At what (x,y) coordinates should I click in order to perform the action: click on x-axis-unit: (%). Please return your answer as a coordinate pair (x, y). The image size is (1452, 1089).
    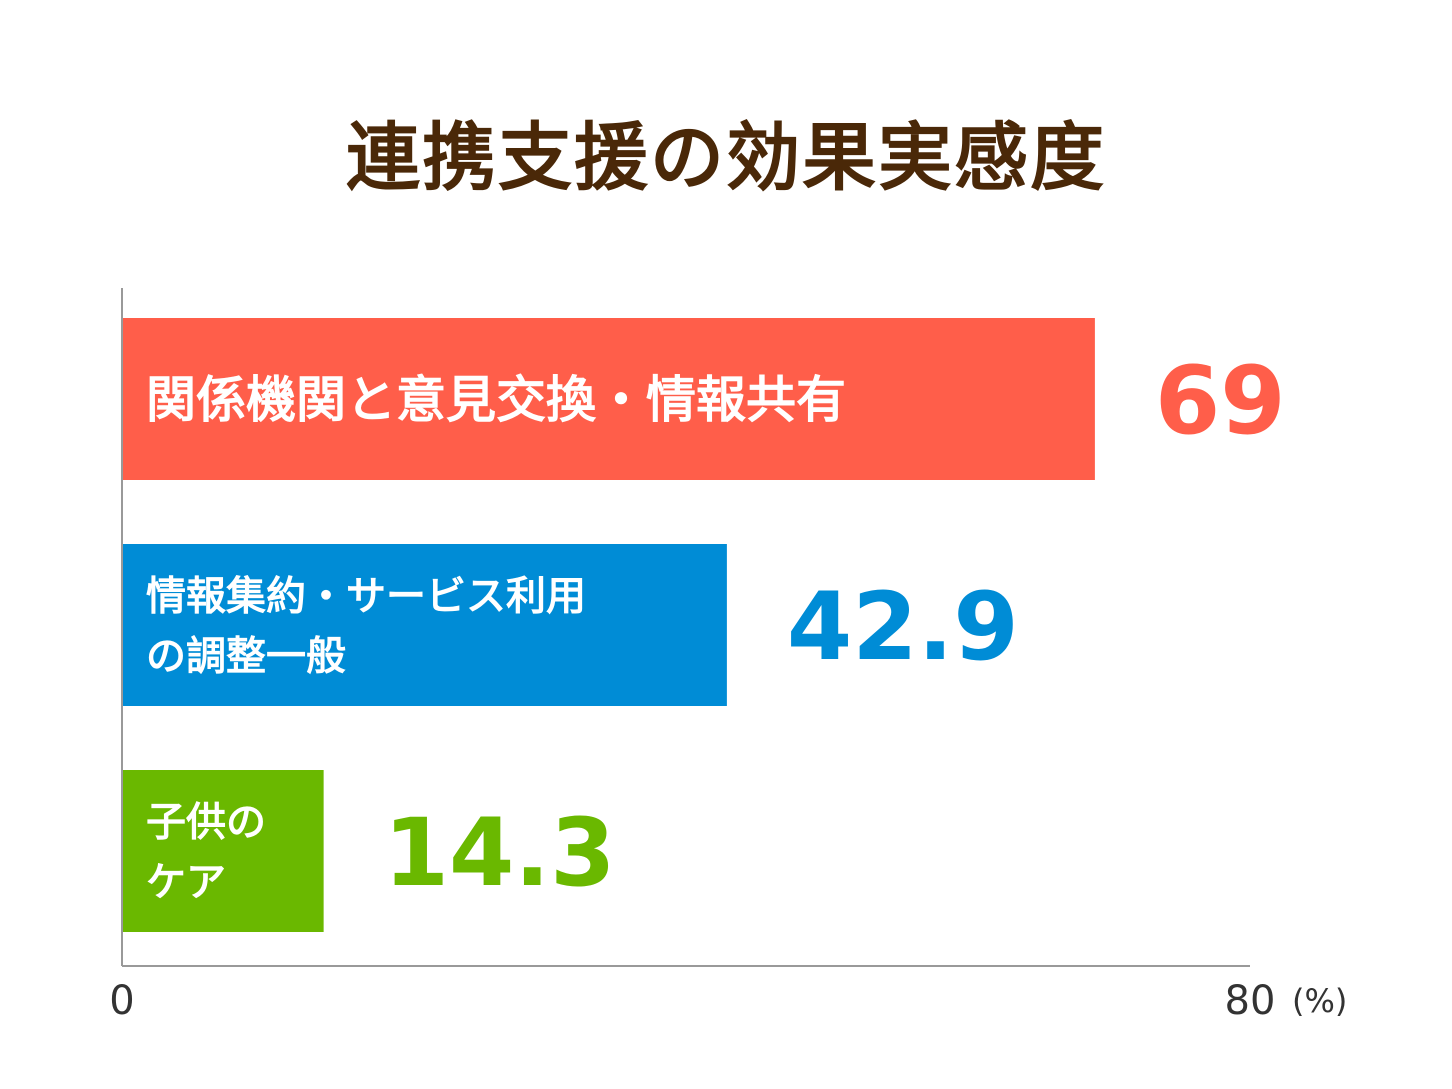
    Looking at the image, I should click on (1319, 1001).